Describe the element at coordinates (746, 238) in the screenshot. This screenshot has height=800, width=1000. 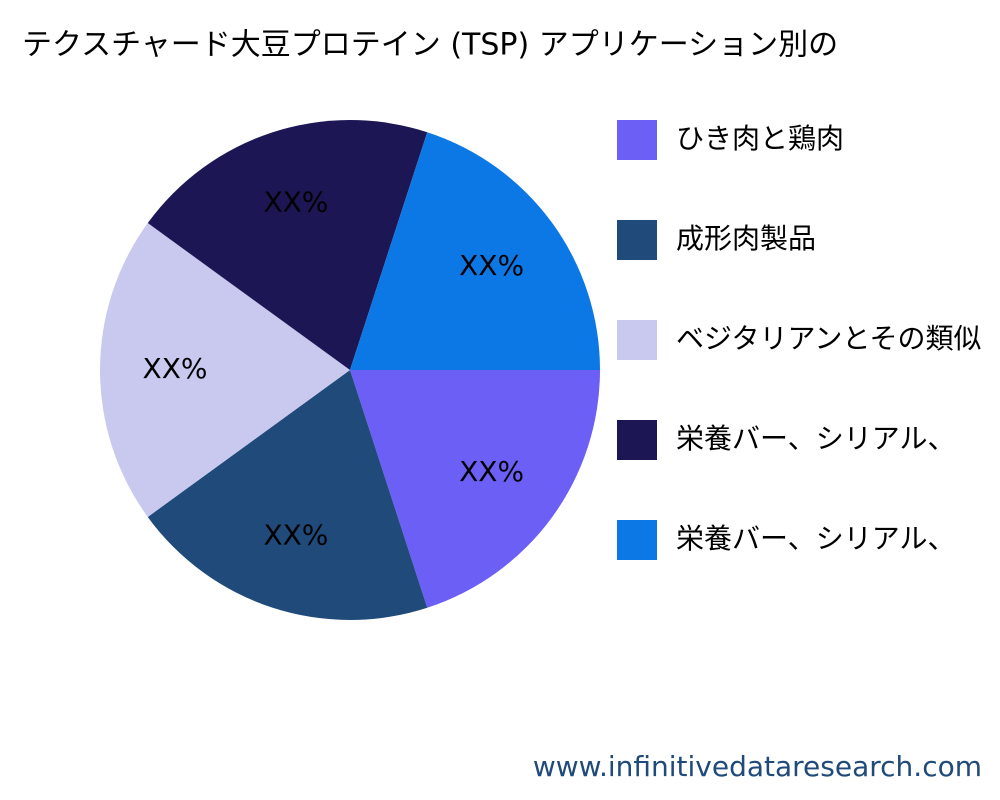
I see `legend-label: 成形肉製品` at that location.